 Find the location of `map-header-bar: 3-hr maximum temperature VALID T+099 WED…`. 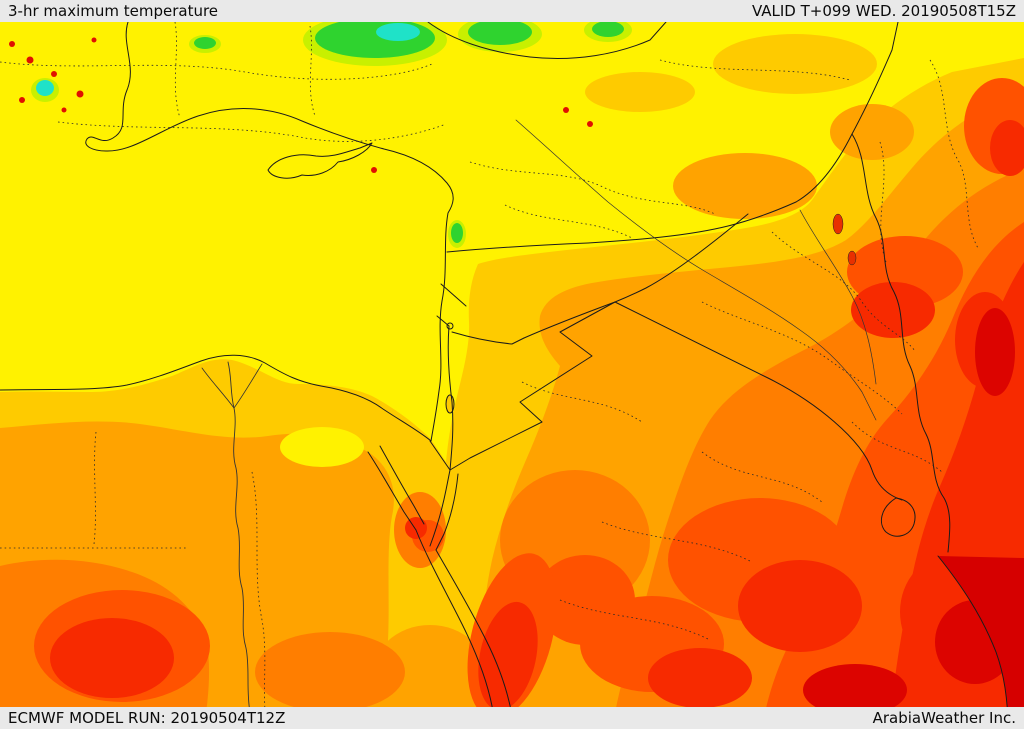

map-header-bar: 3-hr maximum temperature VALID T+099 WED… is located at coordinates (512, 11).